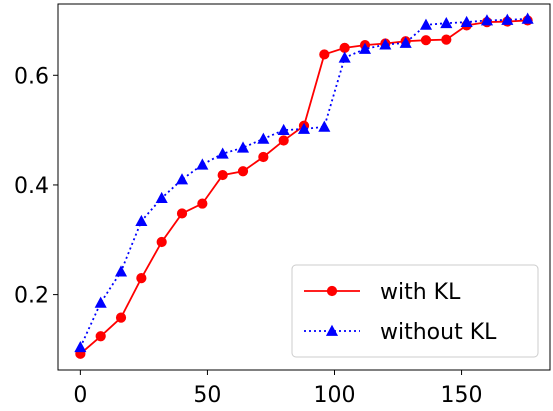  What do you see at coordinates (420, 292) in the screenshot?
I see `legend-label-0: with KL` at bounding box center [420, 292].